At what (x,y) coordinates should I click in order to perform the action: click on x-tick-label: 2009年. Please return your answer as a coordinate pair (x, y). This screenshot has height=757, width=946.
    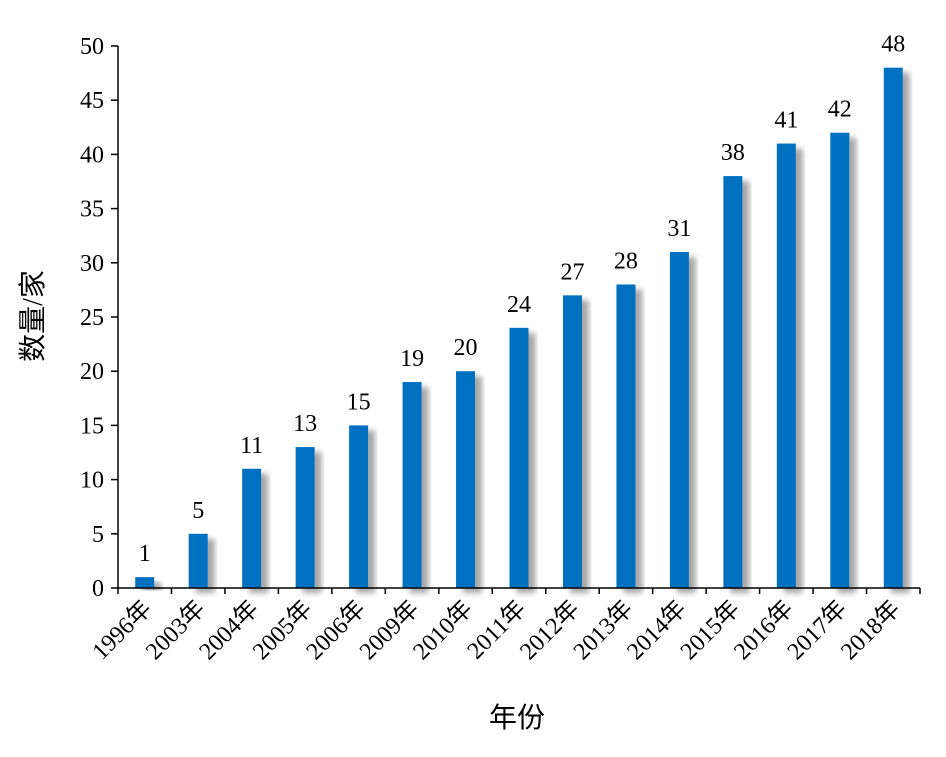
    Looking at the image, I should click on (389, 630).